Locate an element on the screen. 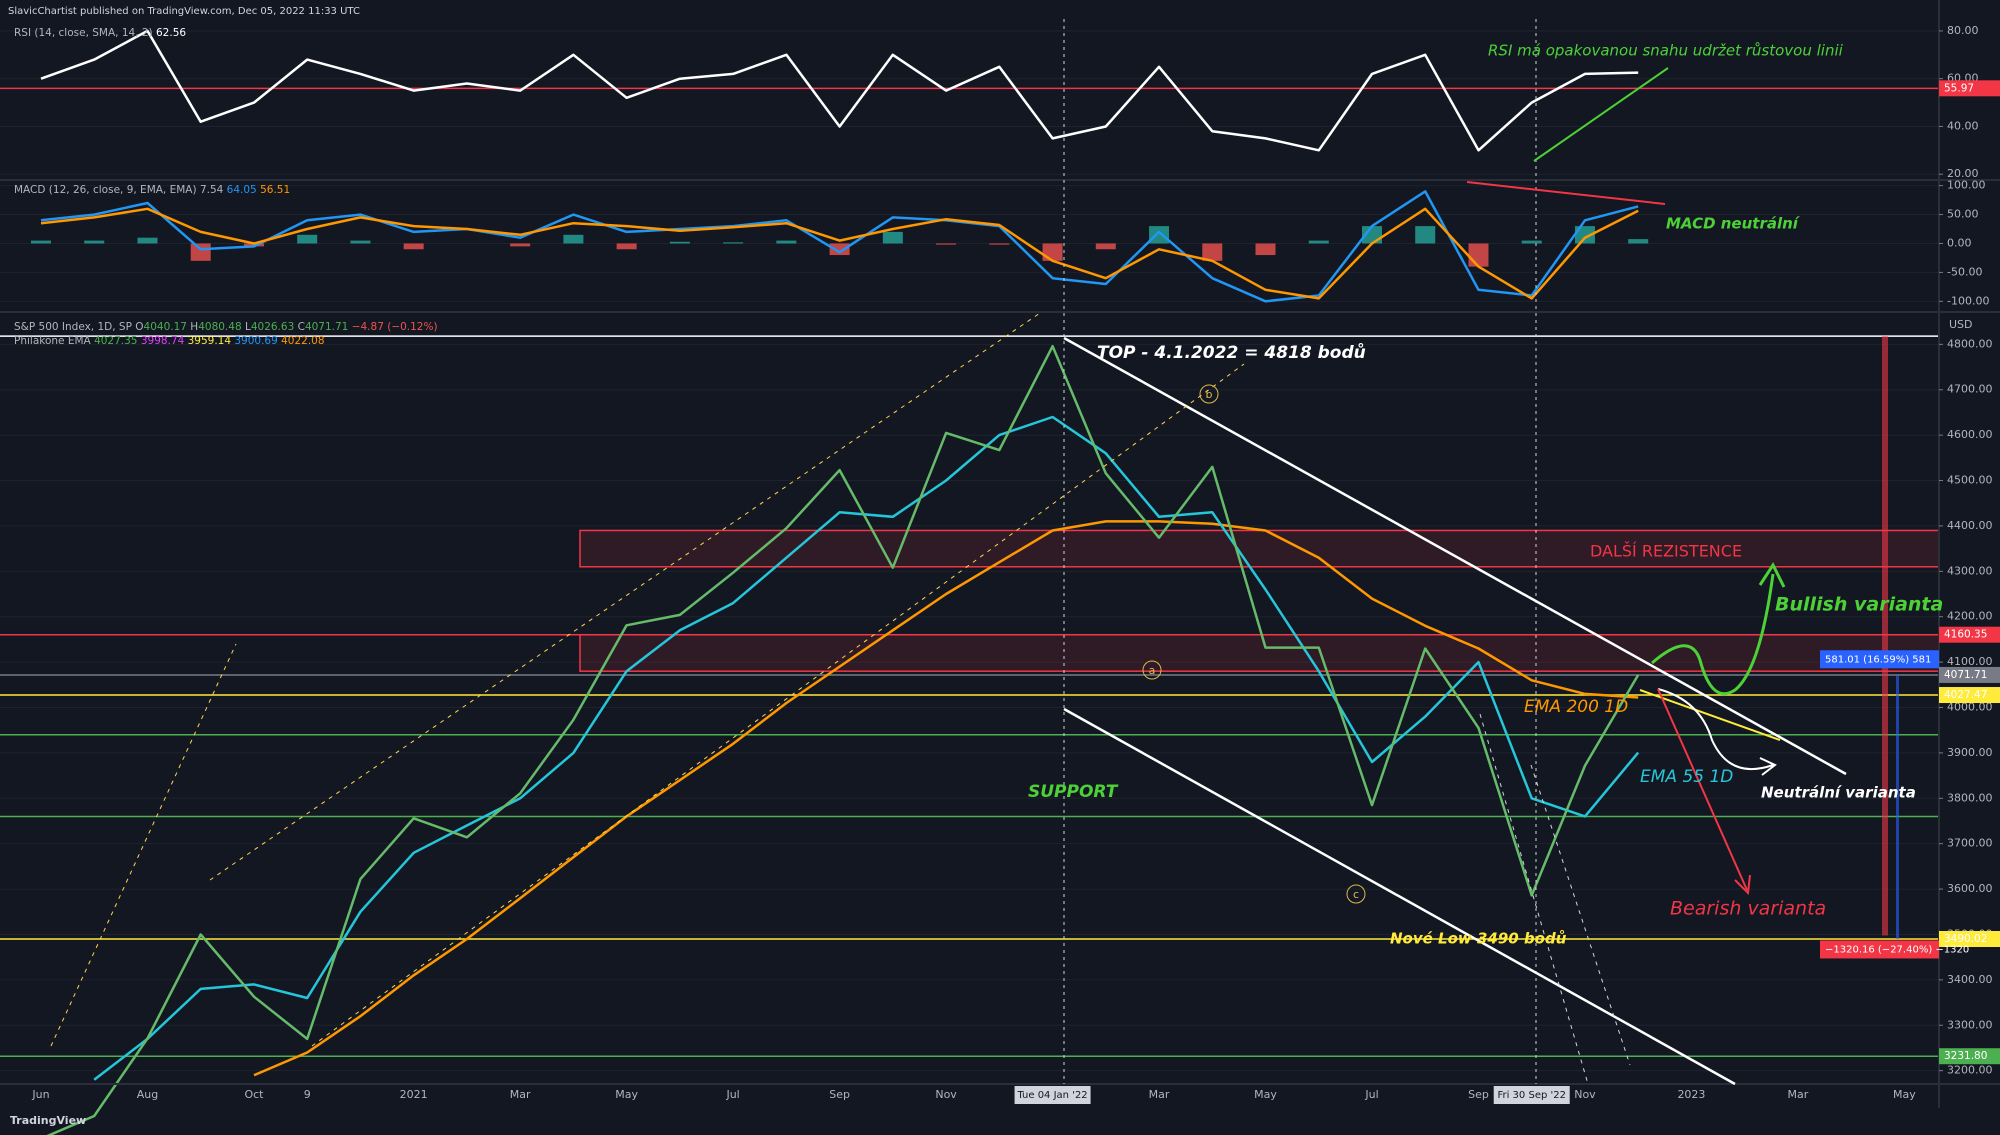 The image size is (2000, 1135). rsi-legend: RSI (14, close, SMA, 14, 2) 62.56 is located at coordinates (100, 33).